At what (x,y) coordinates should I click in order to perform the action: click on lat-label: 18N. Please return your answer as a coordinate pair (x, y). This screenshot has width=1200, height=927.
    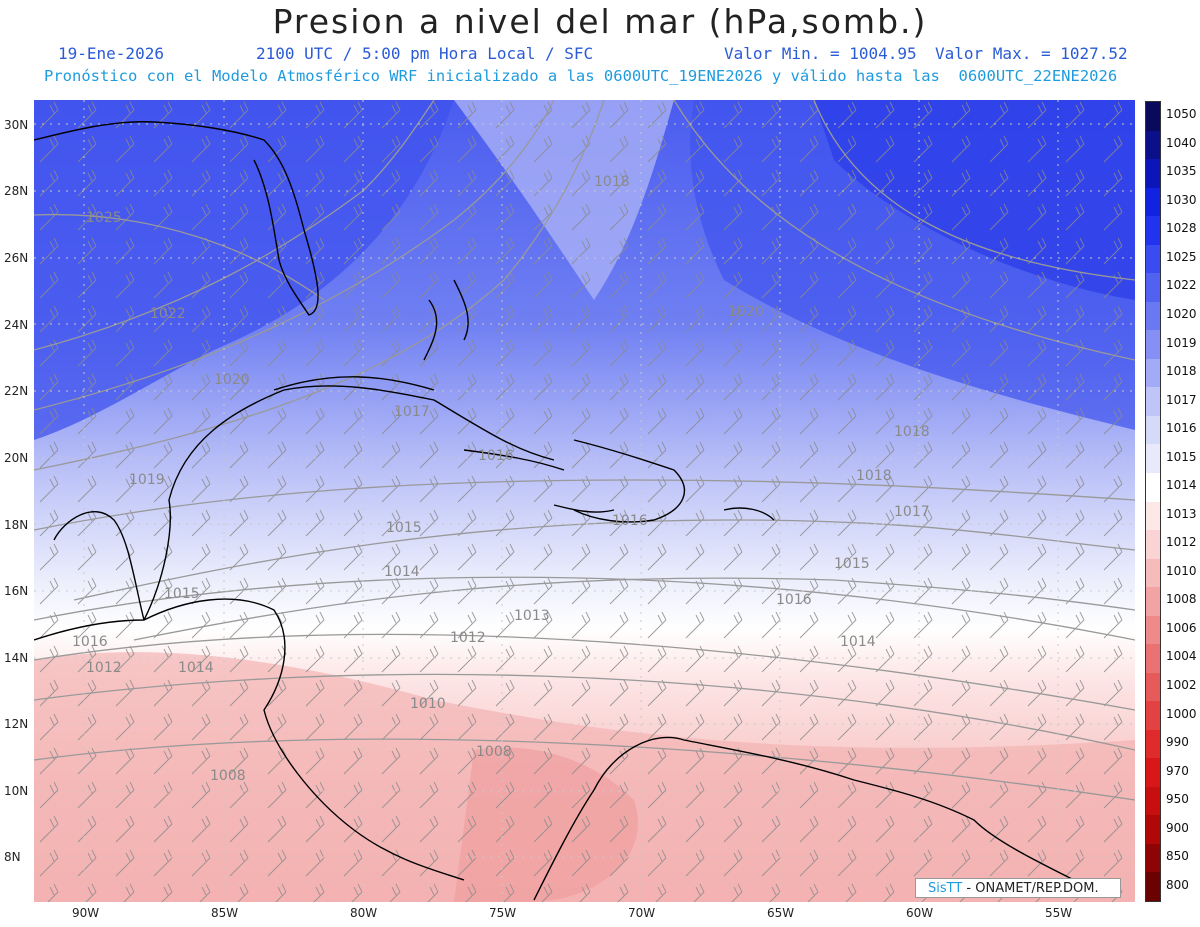
    Looking at the image, I should click on (16, 525).